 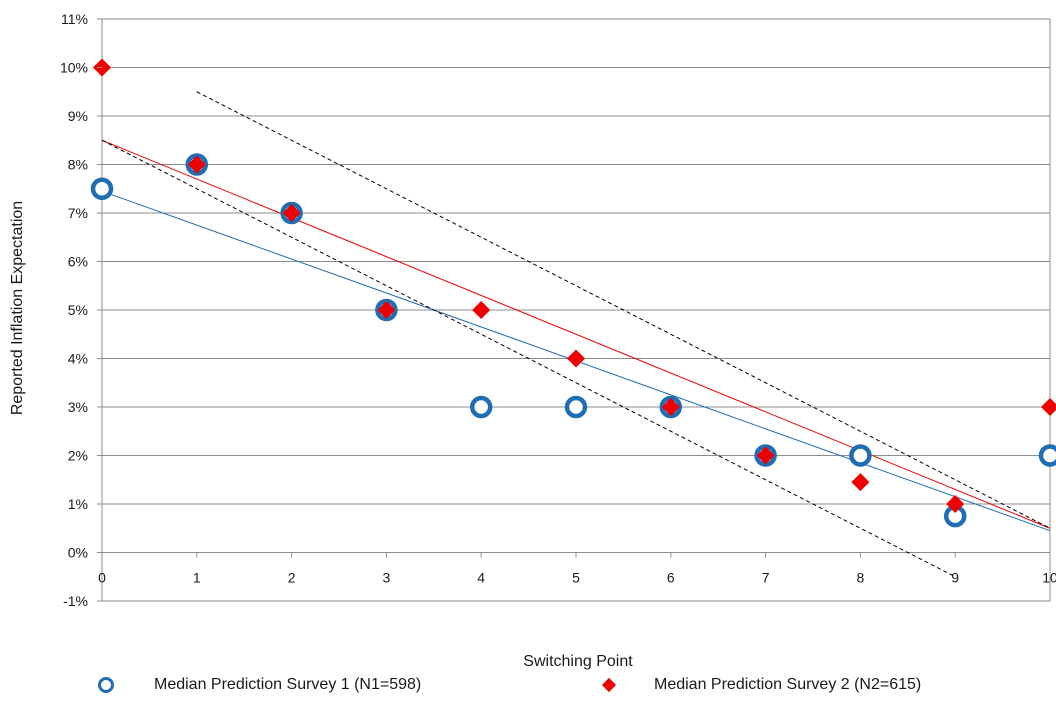 What do you see at coordinates (78, 504) in the screenshot?
I see `y-tick-label: 1%` at bounding box center [78, 504].